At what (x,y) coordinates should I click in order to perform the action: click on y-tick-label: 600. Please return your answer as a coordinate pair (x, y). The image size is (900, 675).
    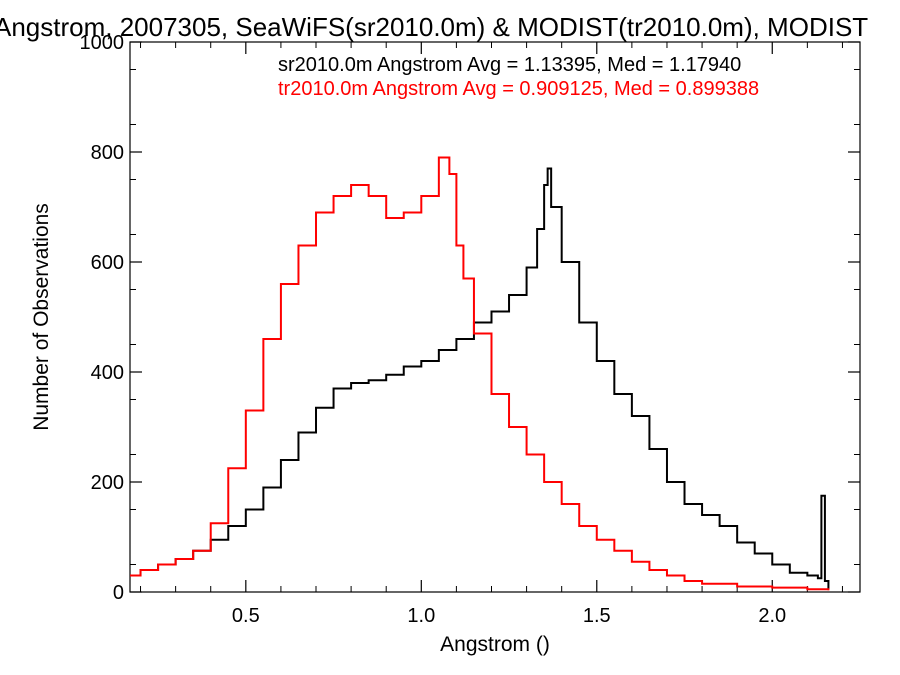
    Looking at the image, I should click on (107, 263).